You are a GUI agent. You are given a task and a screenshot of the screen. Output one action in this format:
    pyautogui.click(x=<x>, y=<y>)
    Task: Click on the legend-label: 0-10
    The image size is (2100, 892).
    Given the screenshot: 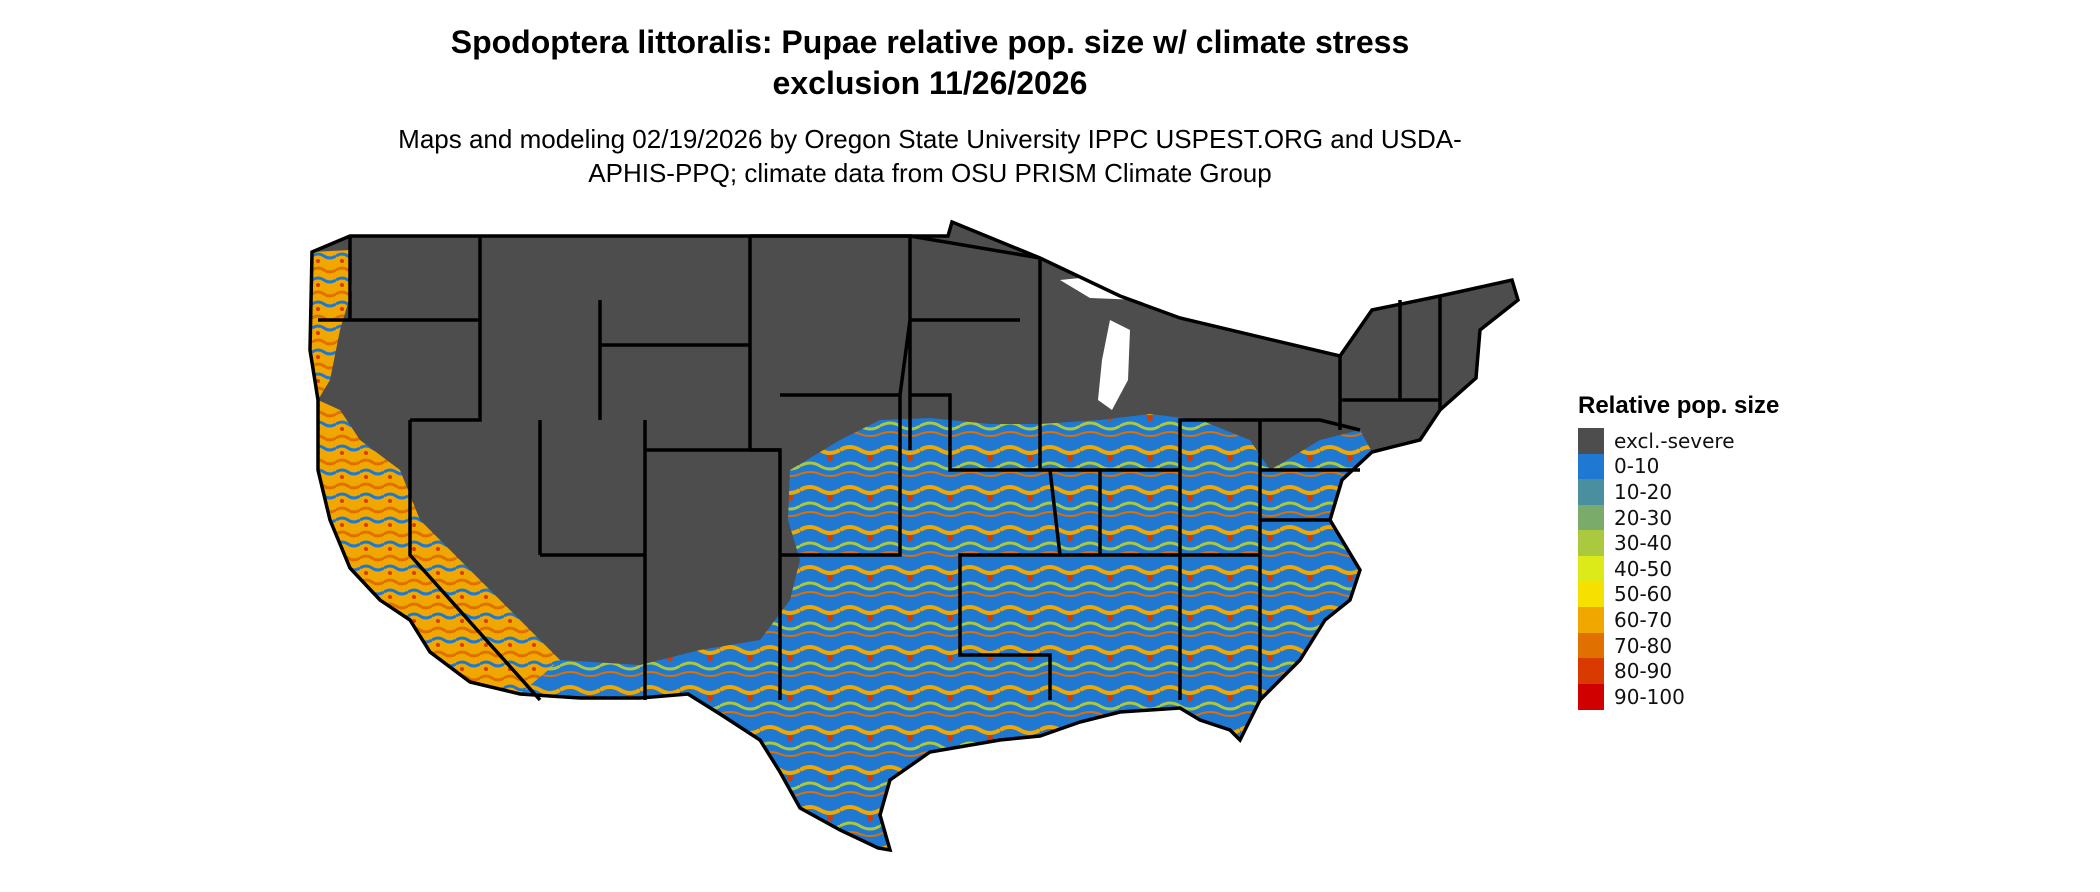 What is the action you would take?
    pyautogui.click(x=1637, y=466)
    